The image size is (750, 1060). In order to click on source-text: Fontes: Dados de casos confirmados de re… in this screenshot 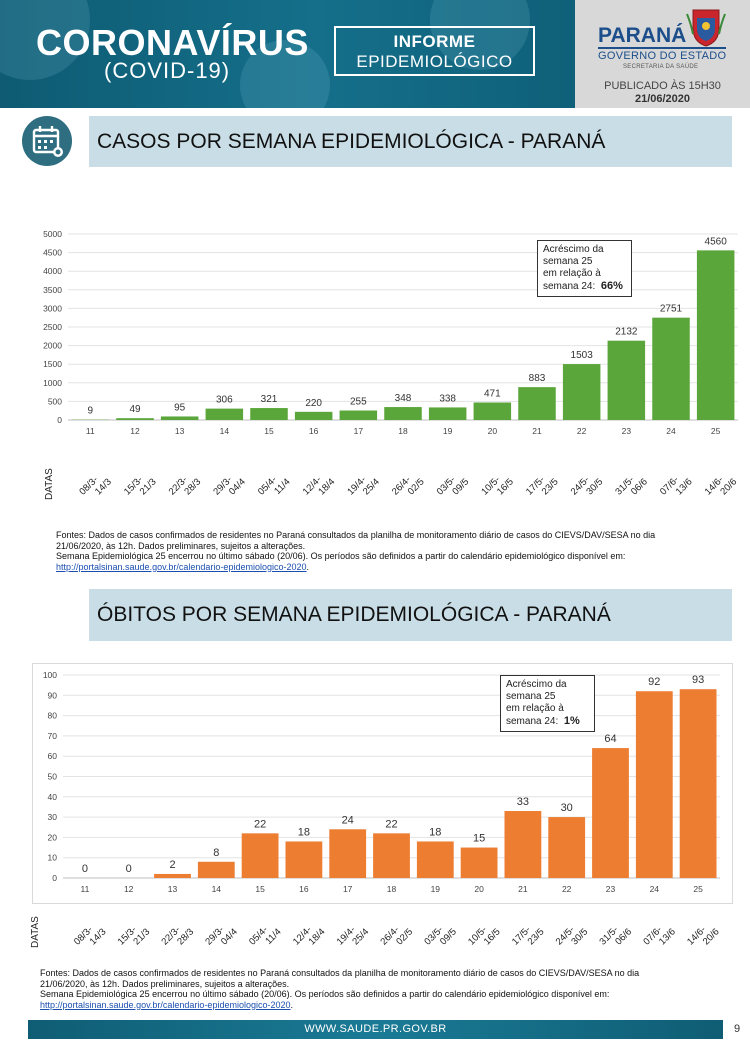, I will do `click(340, 973)`.